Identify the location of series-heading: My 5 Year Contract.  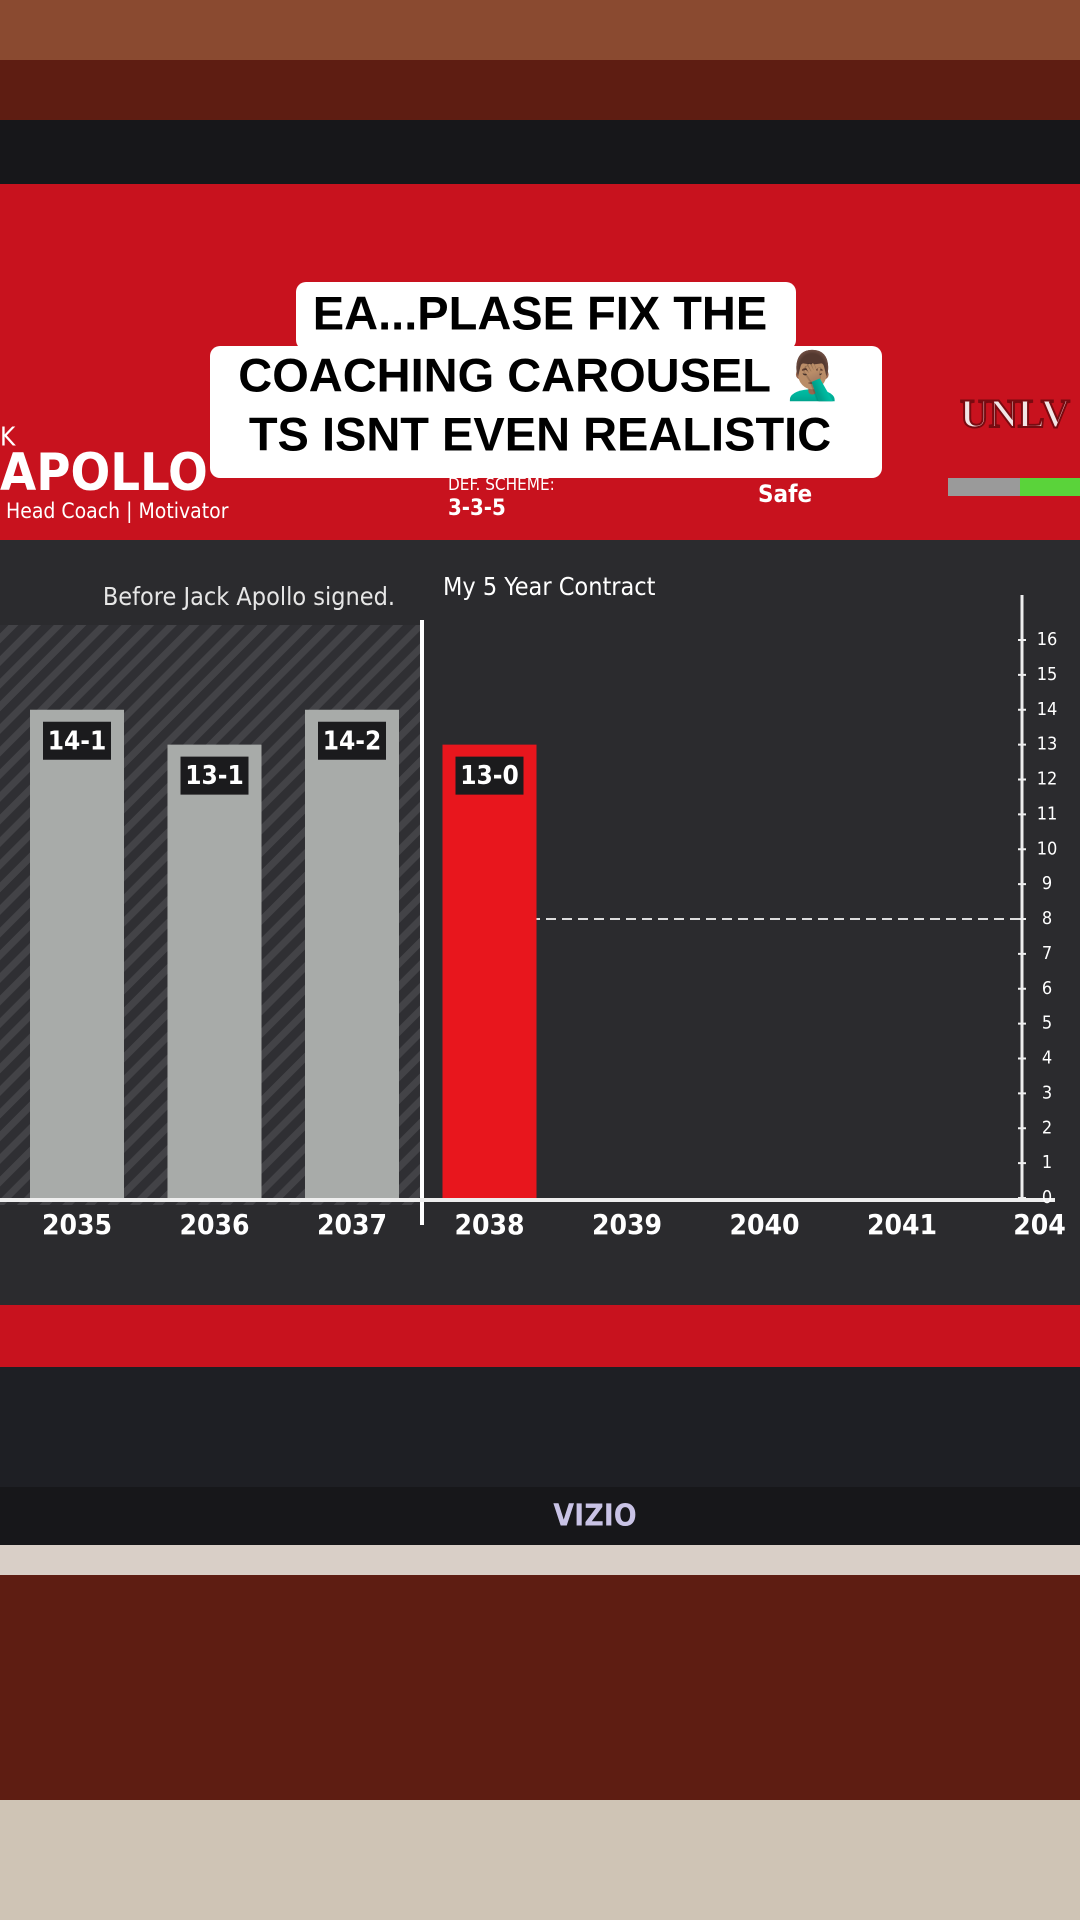
(549, 586).